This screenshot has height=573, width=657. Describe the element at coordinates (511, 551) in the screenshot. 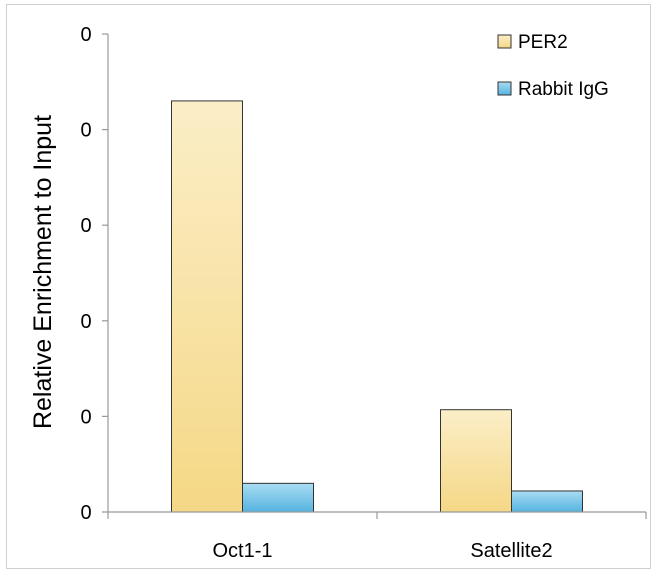

I see `x-tick-label: Satellite2` at that location.